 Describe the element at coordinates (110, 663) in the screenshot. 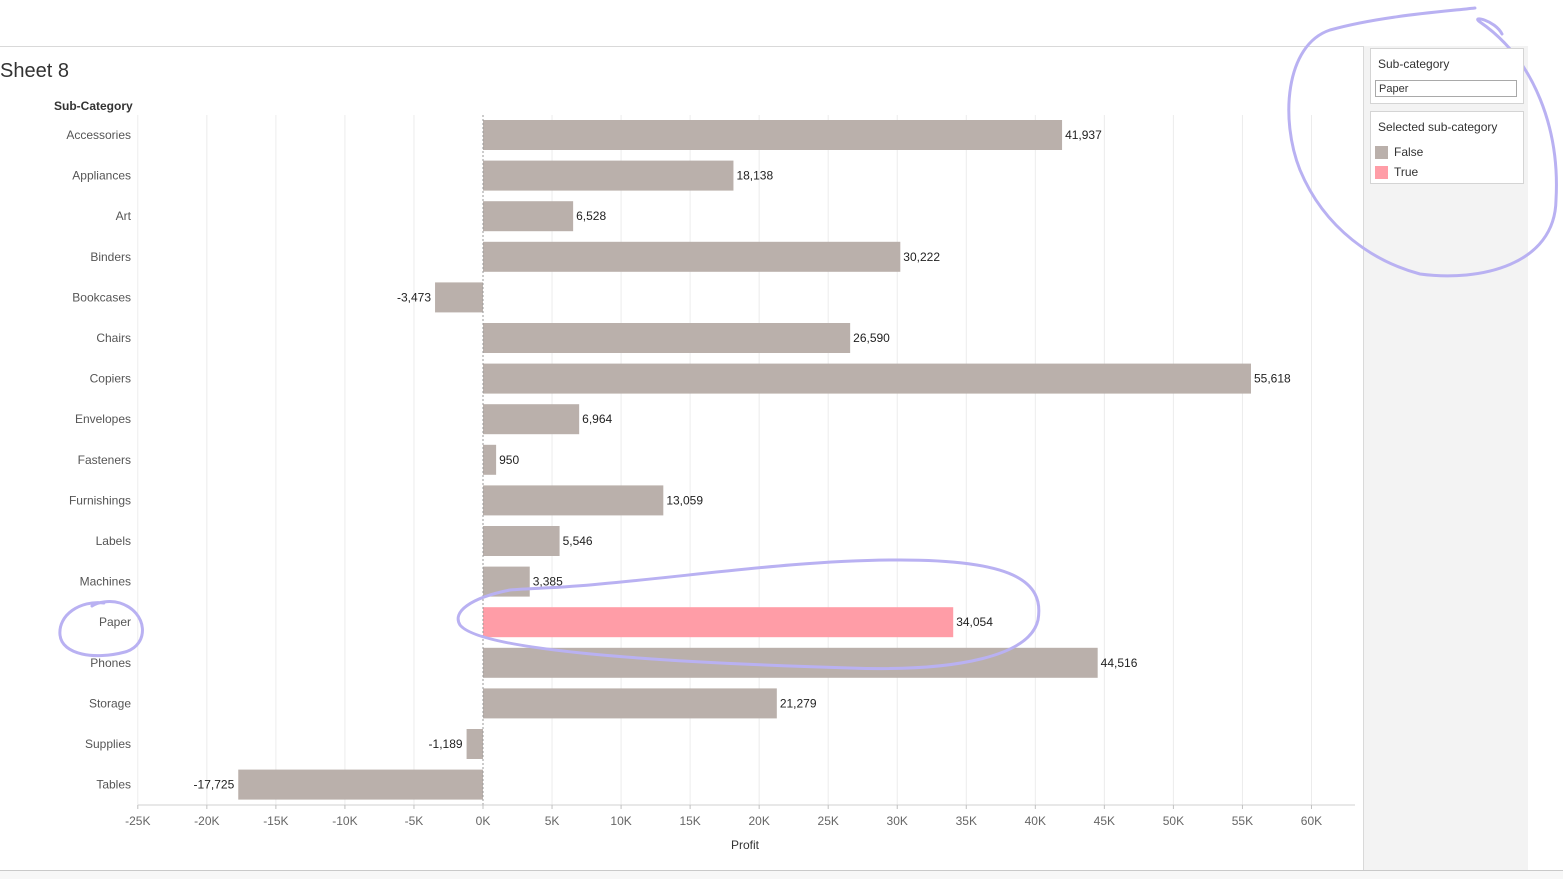

I see `category-label: Phones` at that location.